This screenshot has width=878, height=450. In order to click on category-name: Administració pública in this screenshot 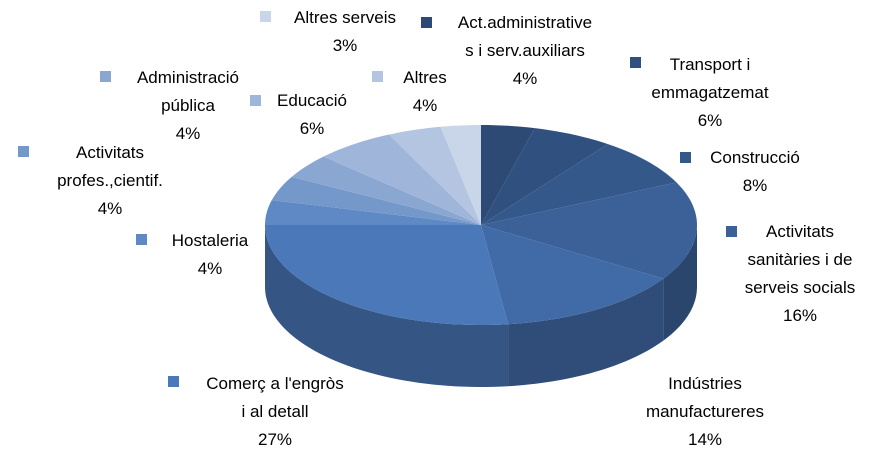, I will do `click(188, 91)`.